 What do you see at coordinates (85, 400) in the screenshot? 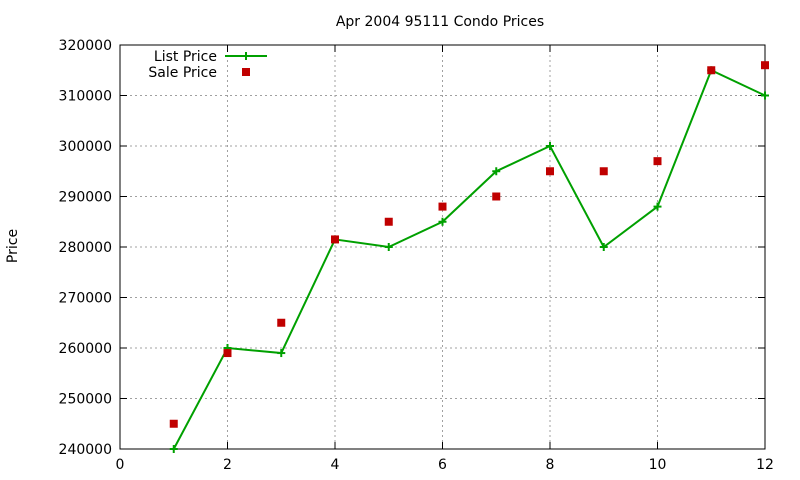
I see `y-tick-label: 250000` at bounding box center [85, 400].